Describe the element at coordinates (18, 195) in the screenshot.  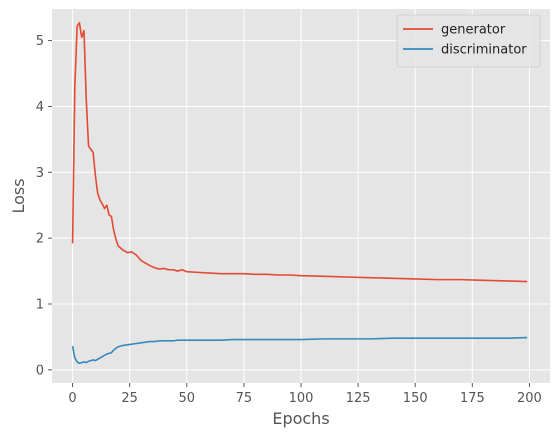
I see `y-axis-label: Loss` at that location.